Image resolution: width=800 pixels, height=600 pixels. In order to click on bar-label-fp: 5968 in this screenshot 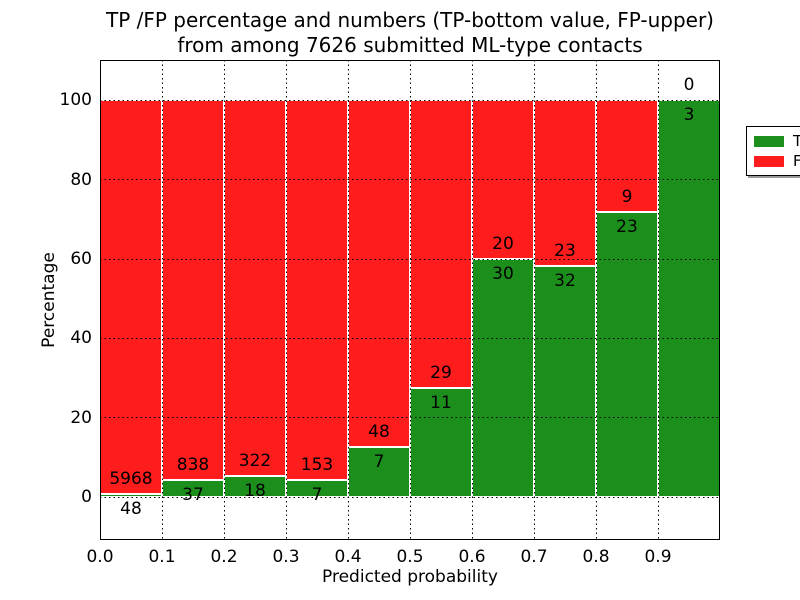, I will do `click(131, 478)`.